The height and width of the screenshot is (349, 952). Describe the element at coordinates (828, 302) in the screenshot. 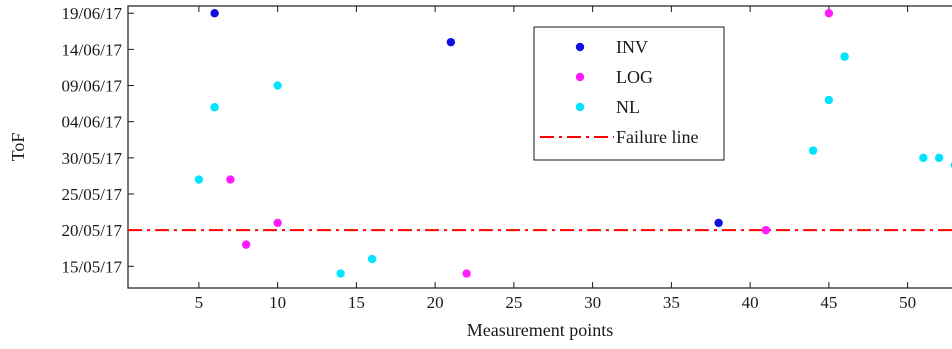

I see `x-tick-label: 45` at that location.